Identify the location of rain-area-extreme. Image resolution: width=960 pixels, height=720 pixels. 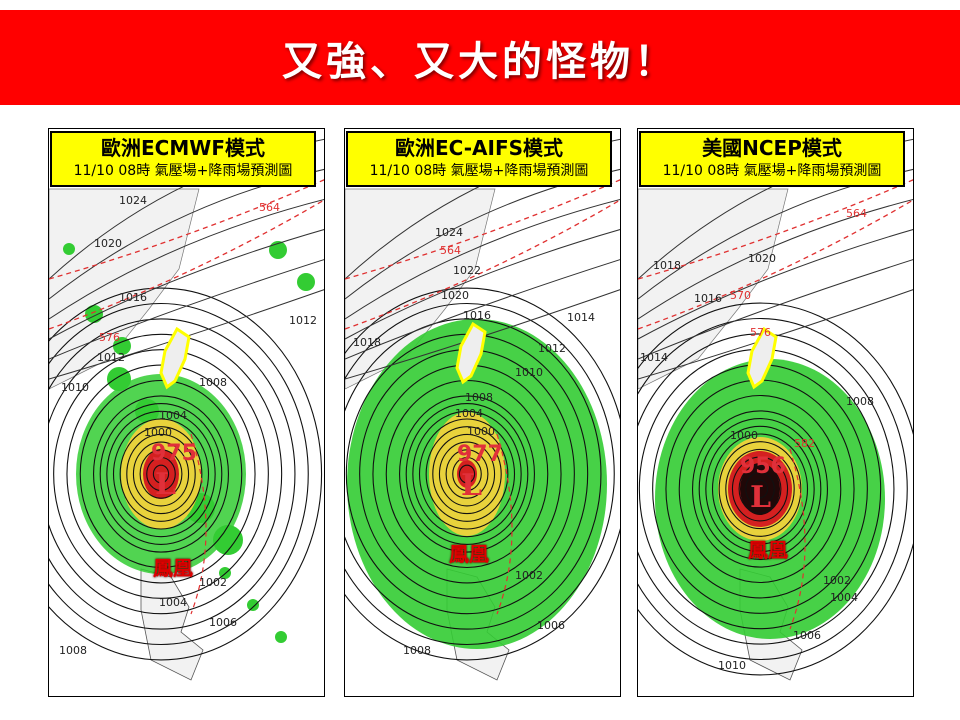
(760, 489).